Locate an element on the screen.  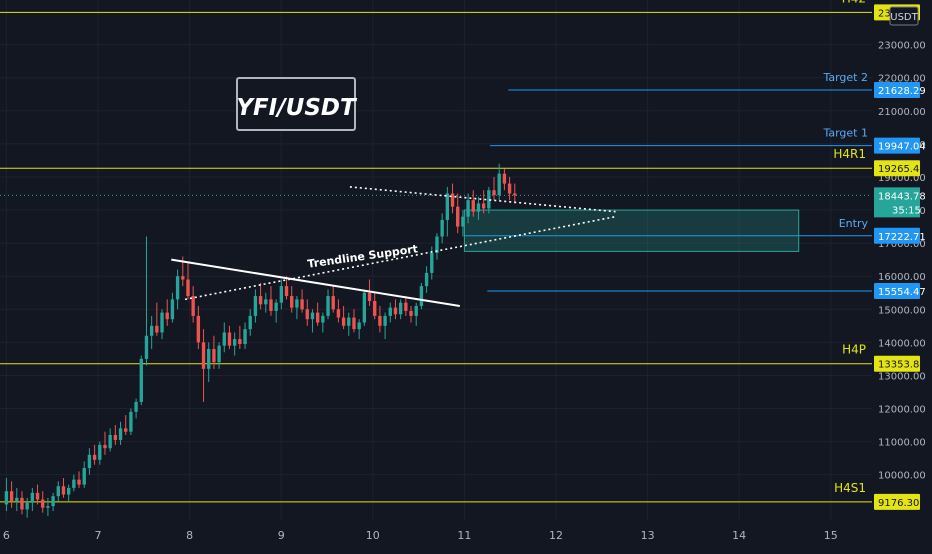
target-label-entry: Entry is located at coordinates (854, 223).